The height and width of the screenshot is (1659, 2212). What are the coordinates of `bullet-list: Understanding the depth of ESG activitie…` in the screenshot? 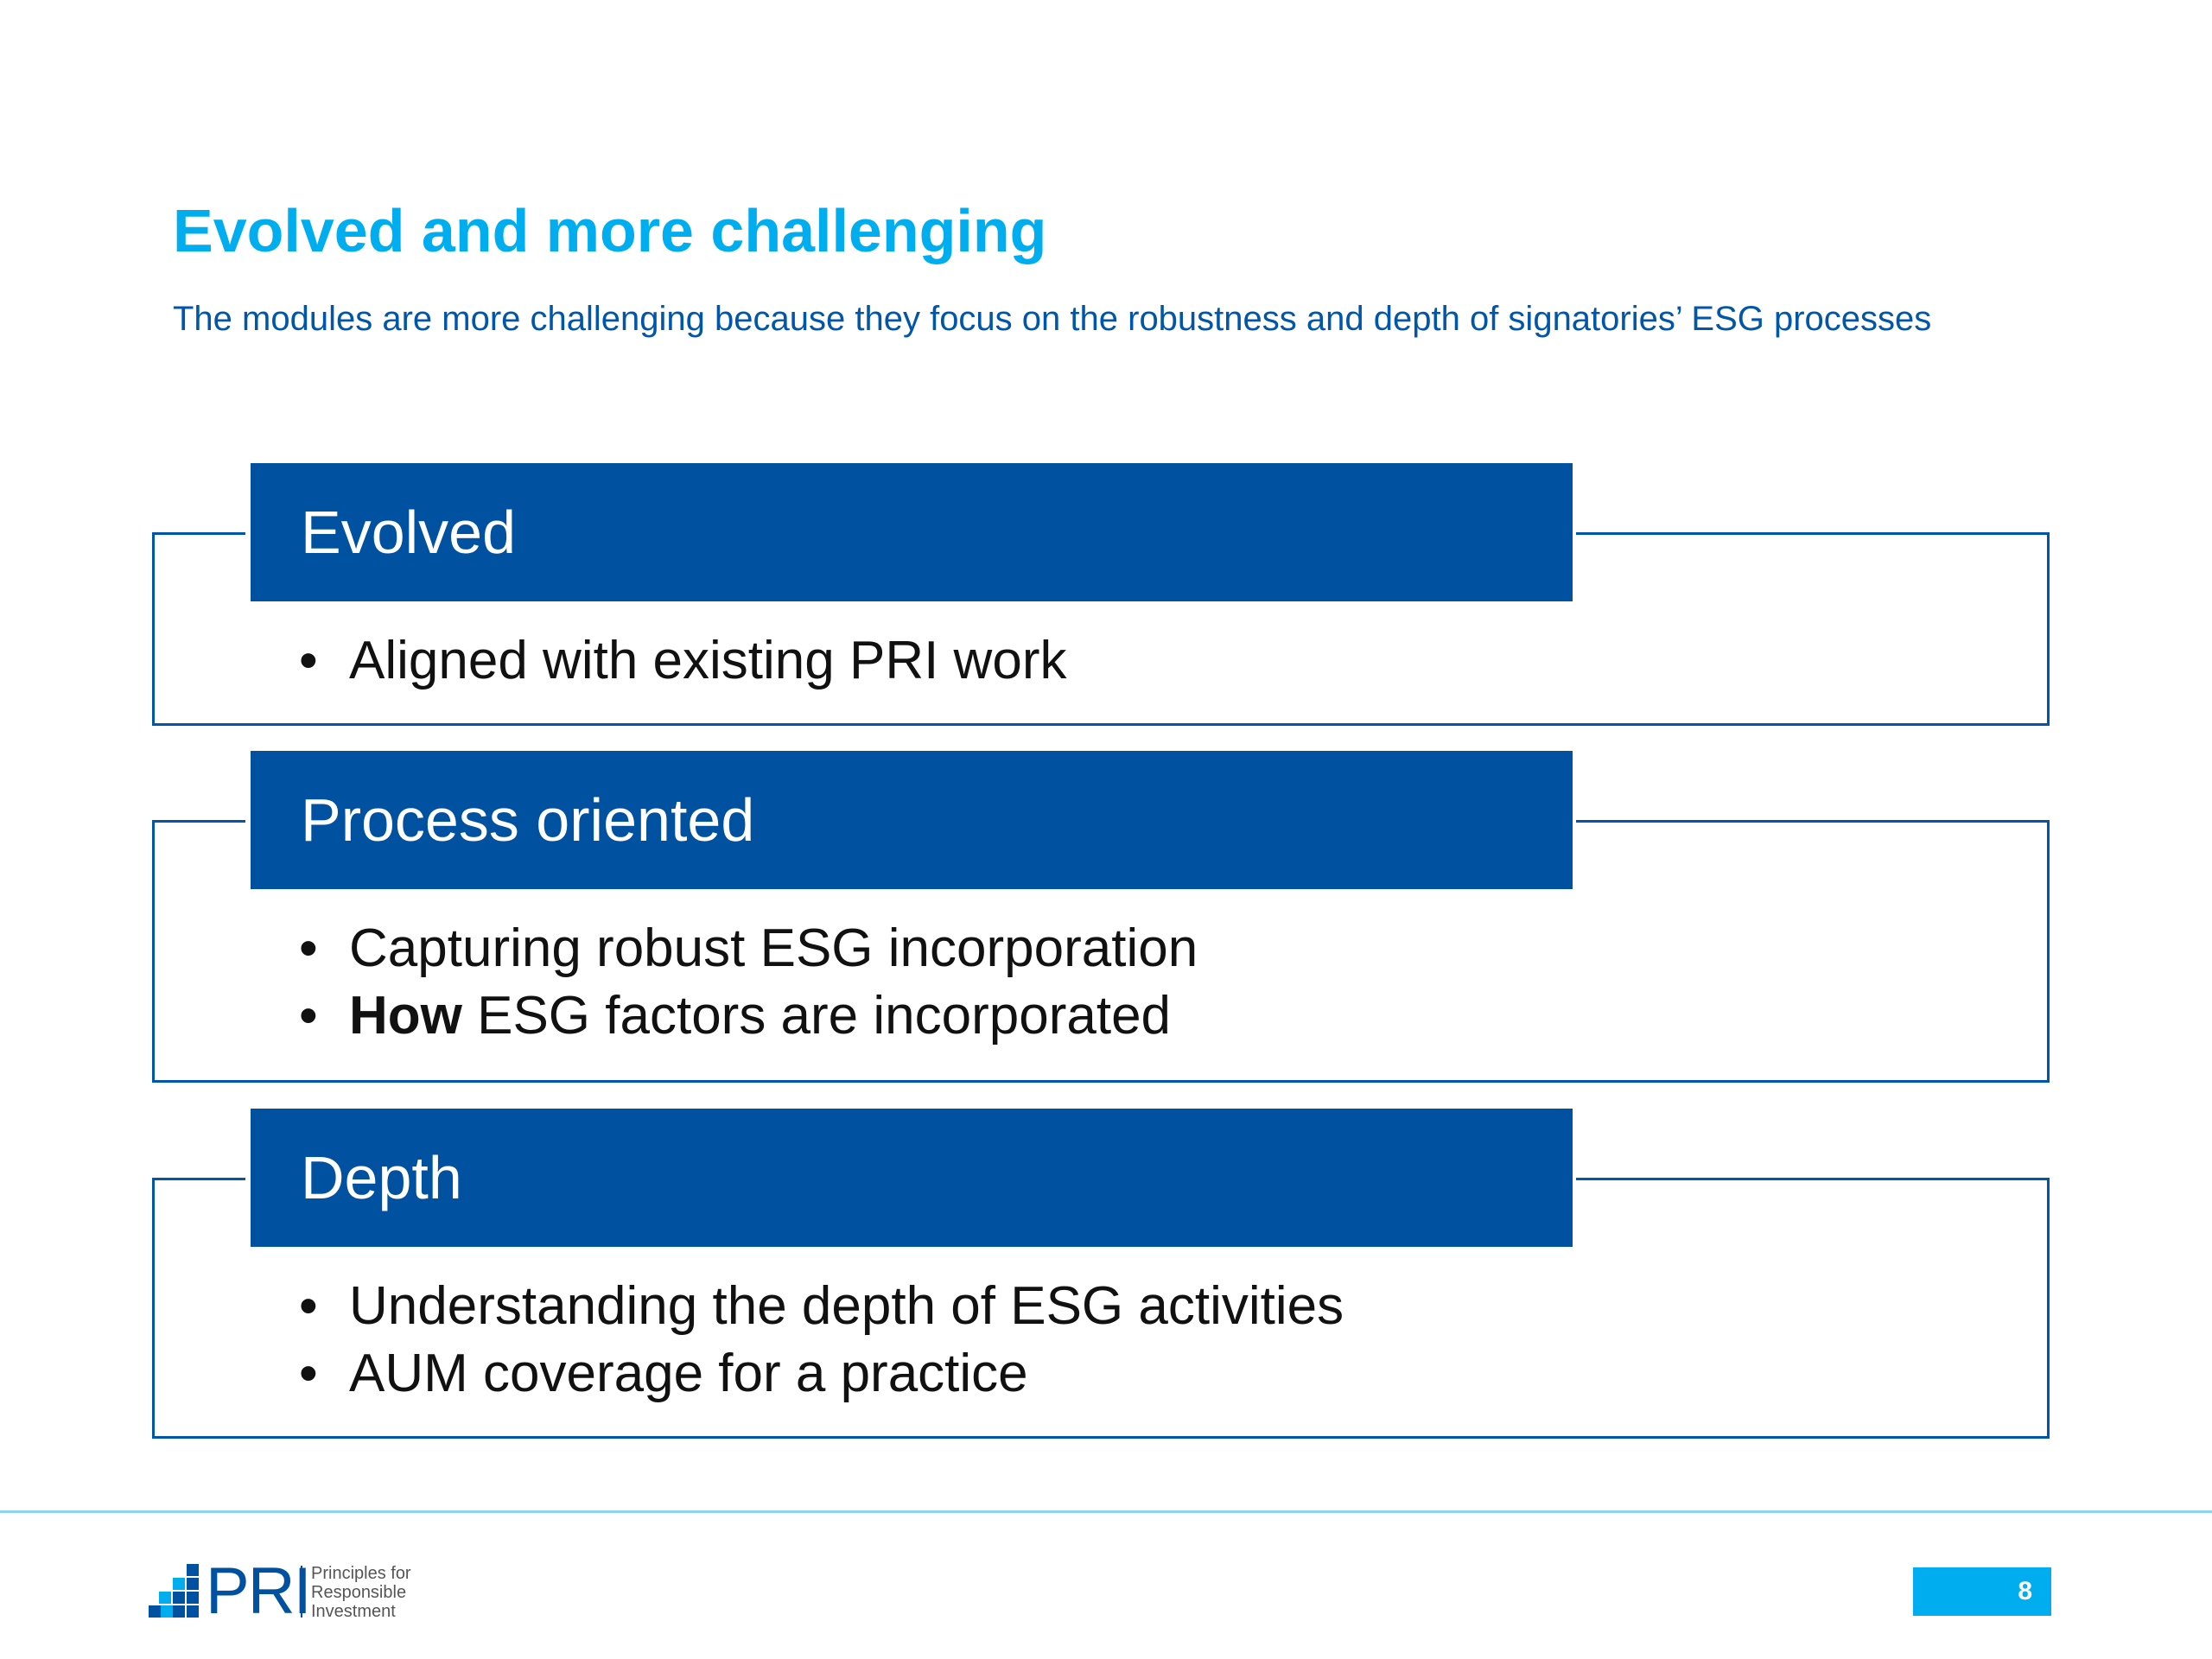 It's located at (821, 1340).